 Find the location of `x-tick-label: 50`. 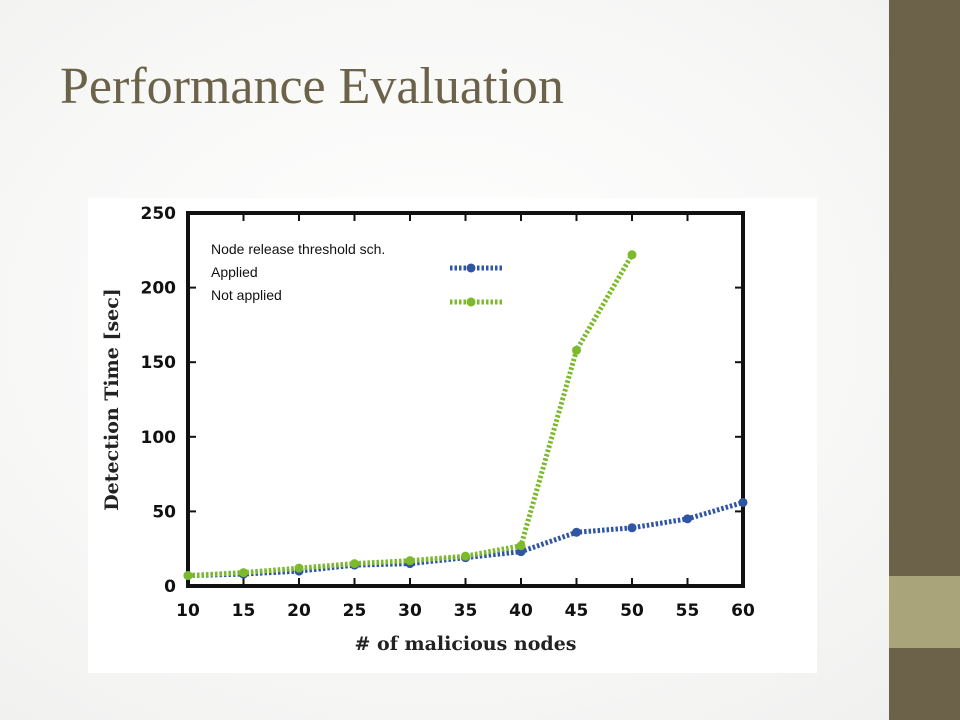

x-tick-label: 50 is located at coordinates (632, 611).